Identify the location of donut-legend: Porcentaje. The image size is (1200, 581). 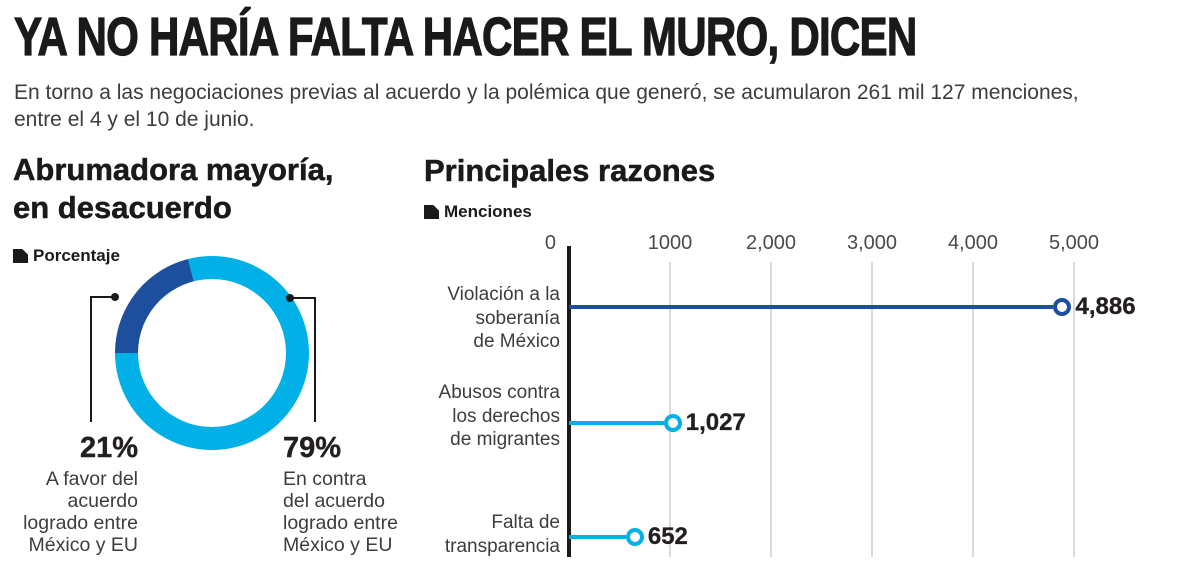
(66, 256).